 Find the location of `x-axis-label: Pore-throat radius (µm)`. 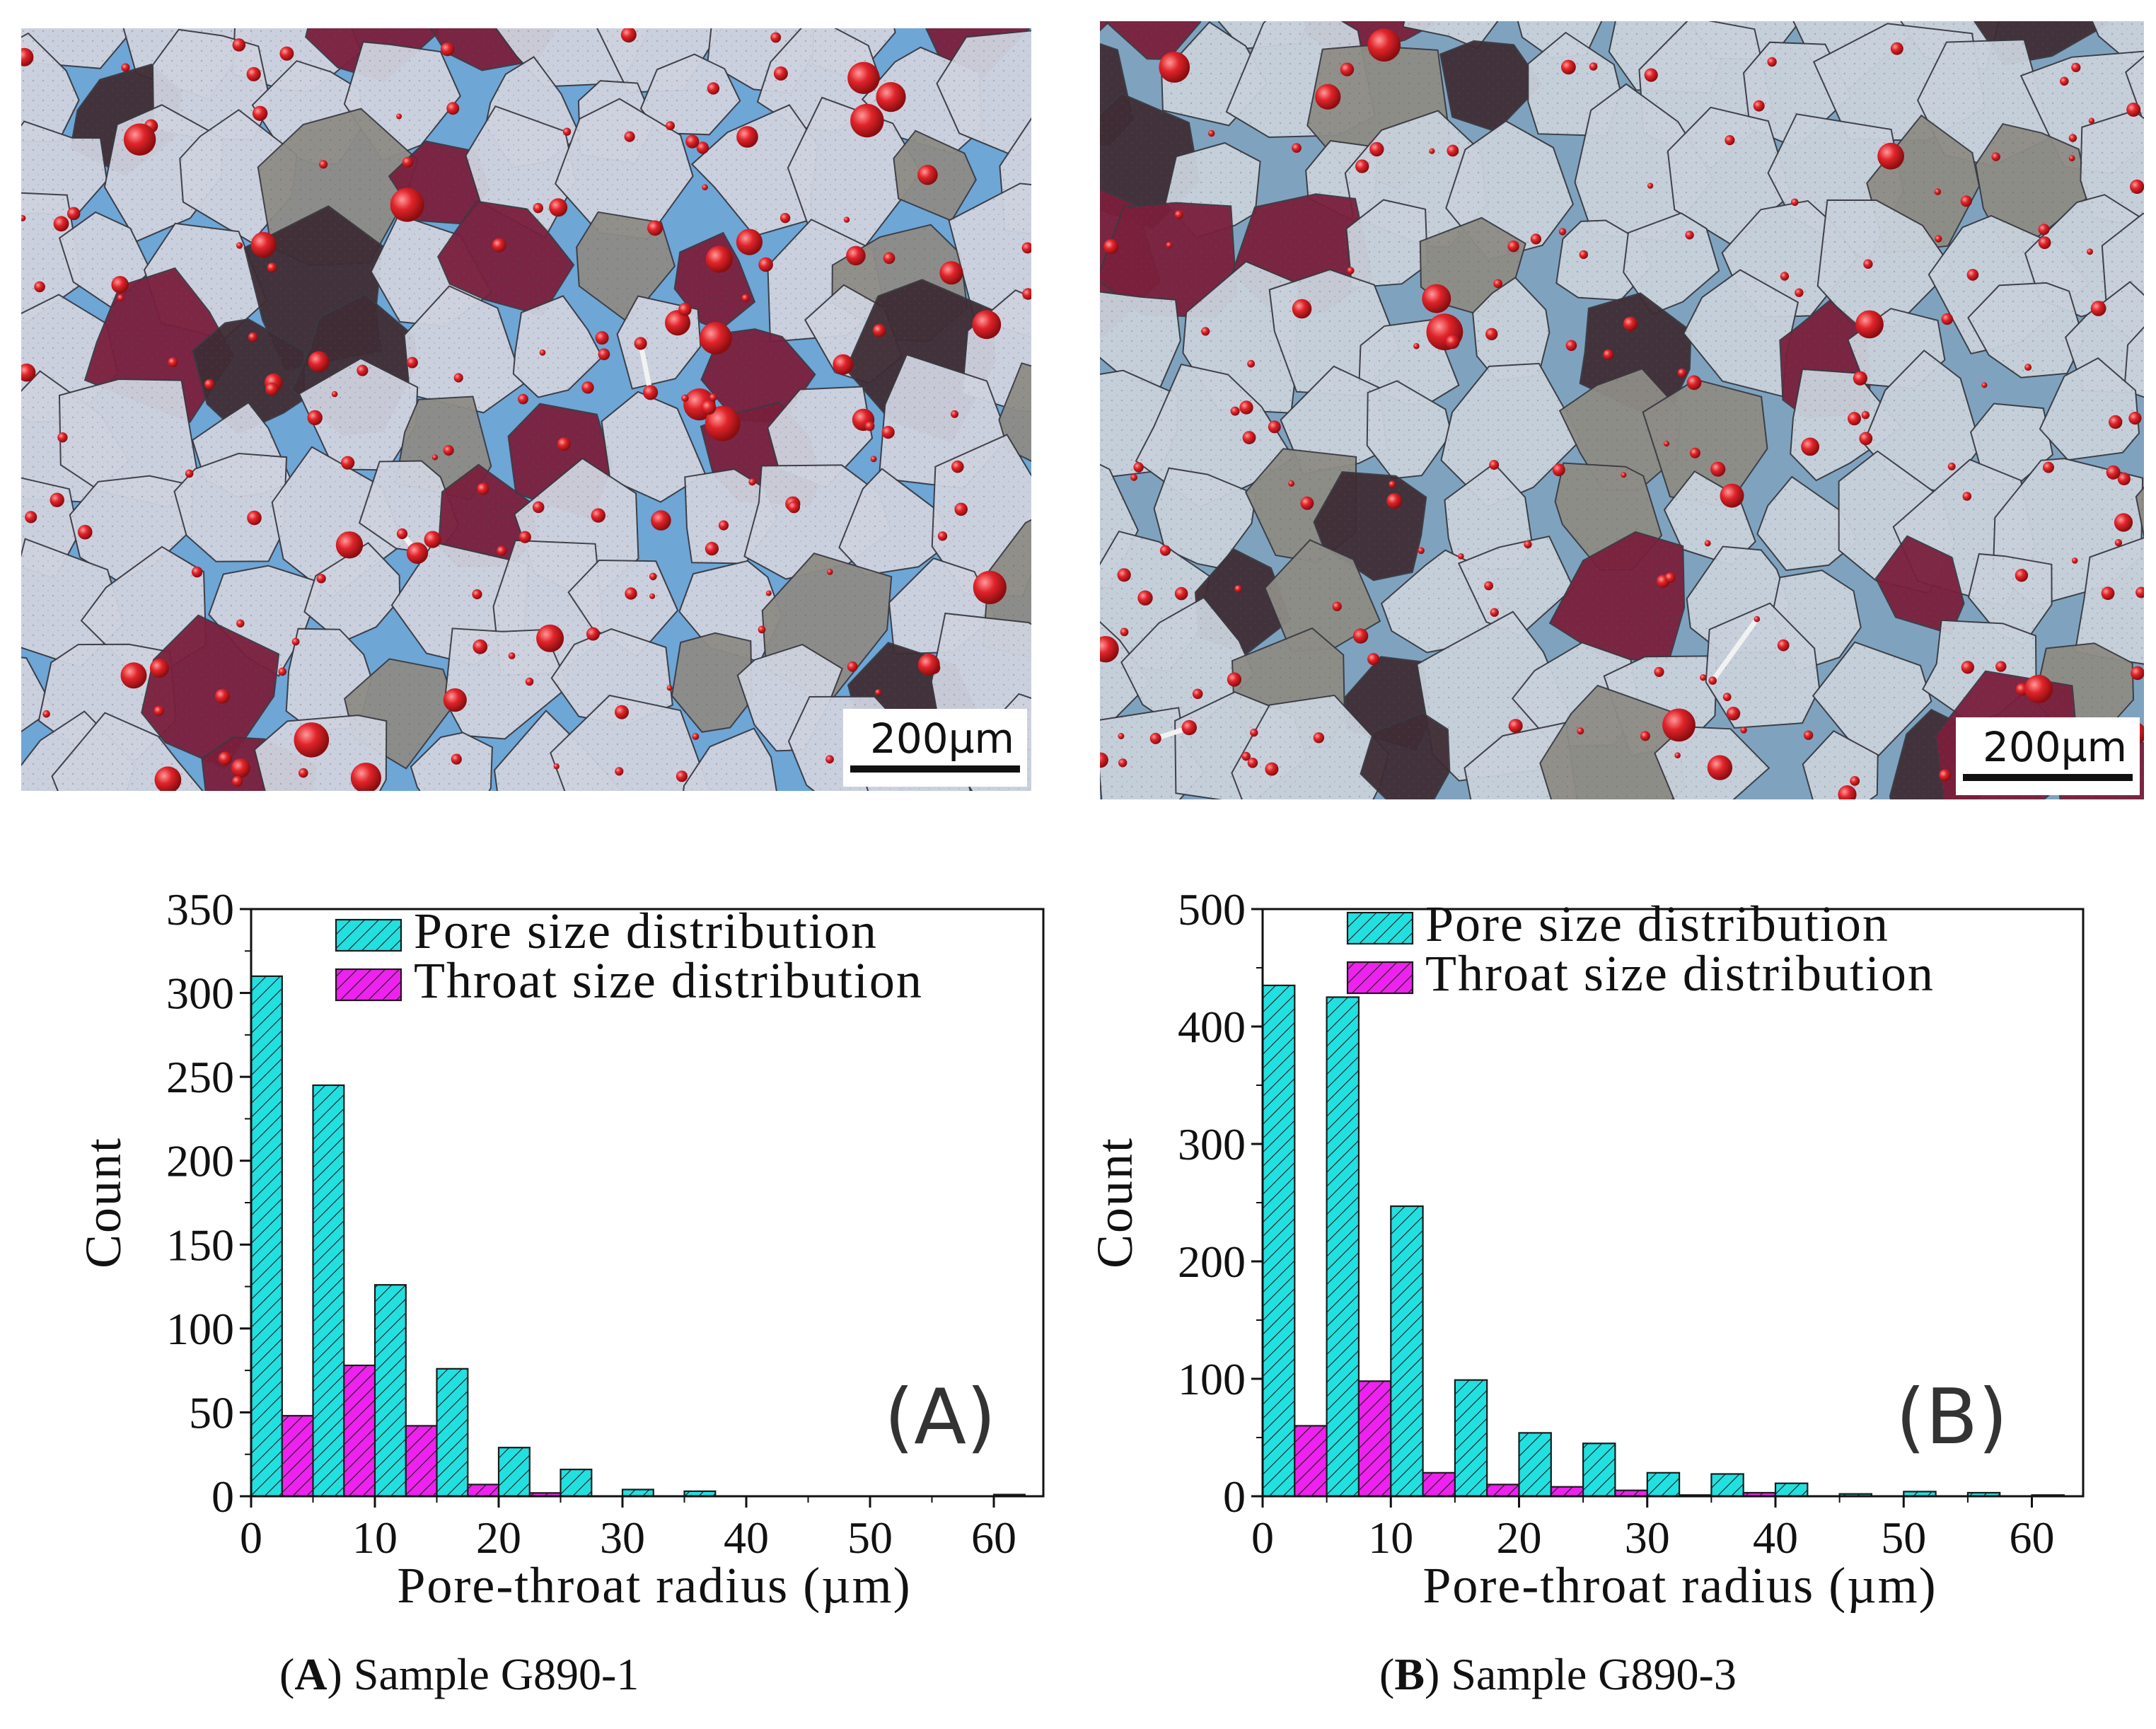

x-axis-label: Pore-throat radius (µm) is located at coordinates (654, 1585).